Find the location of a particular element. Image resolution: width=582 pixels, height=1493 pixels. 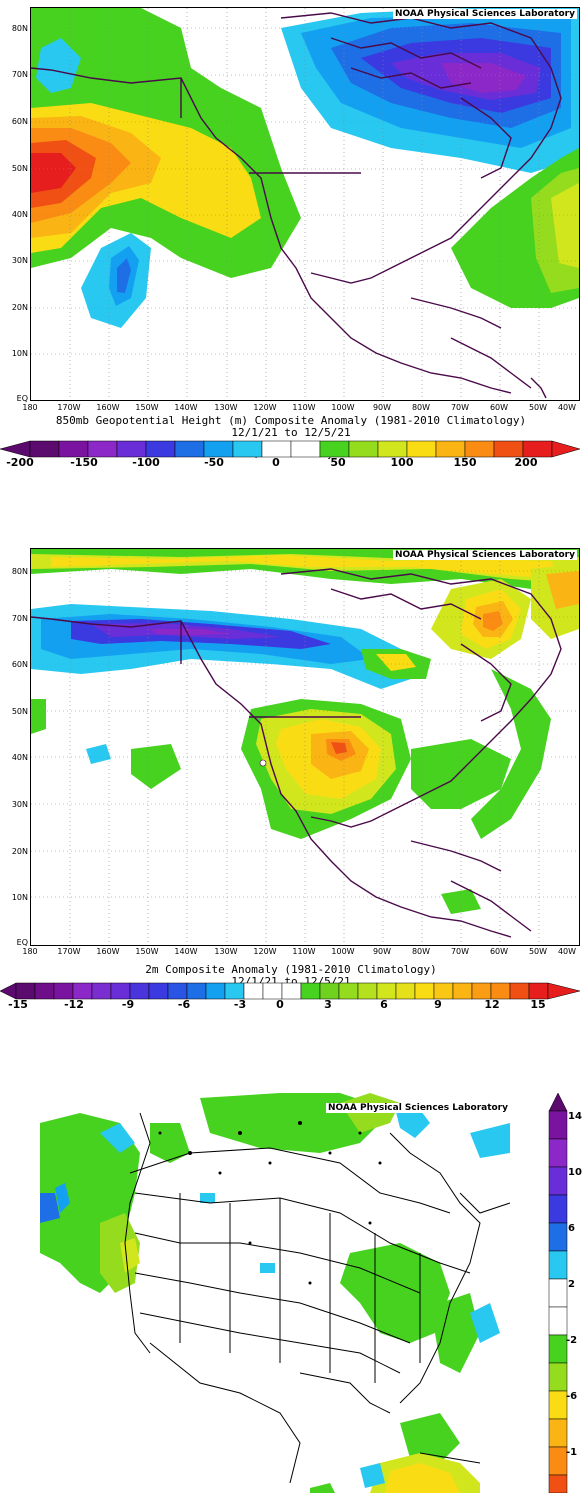

colorbar-label: -3 is located at coordinates (240, 1004).